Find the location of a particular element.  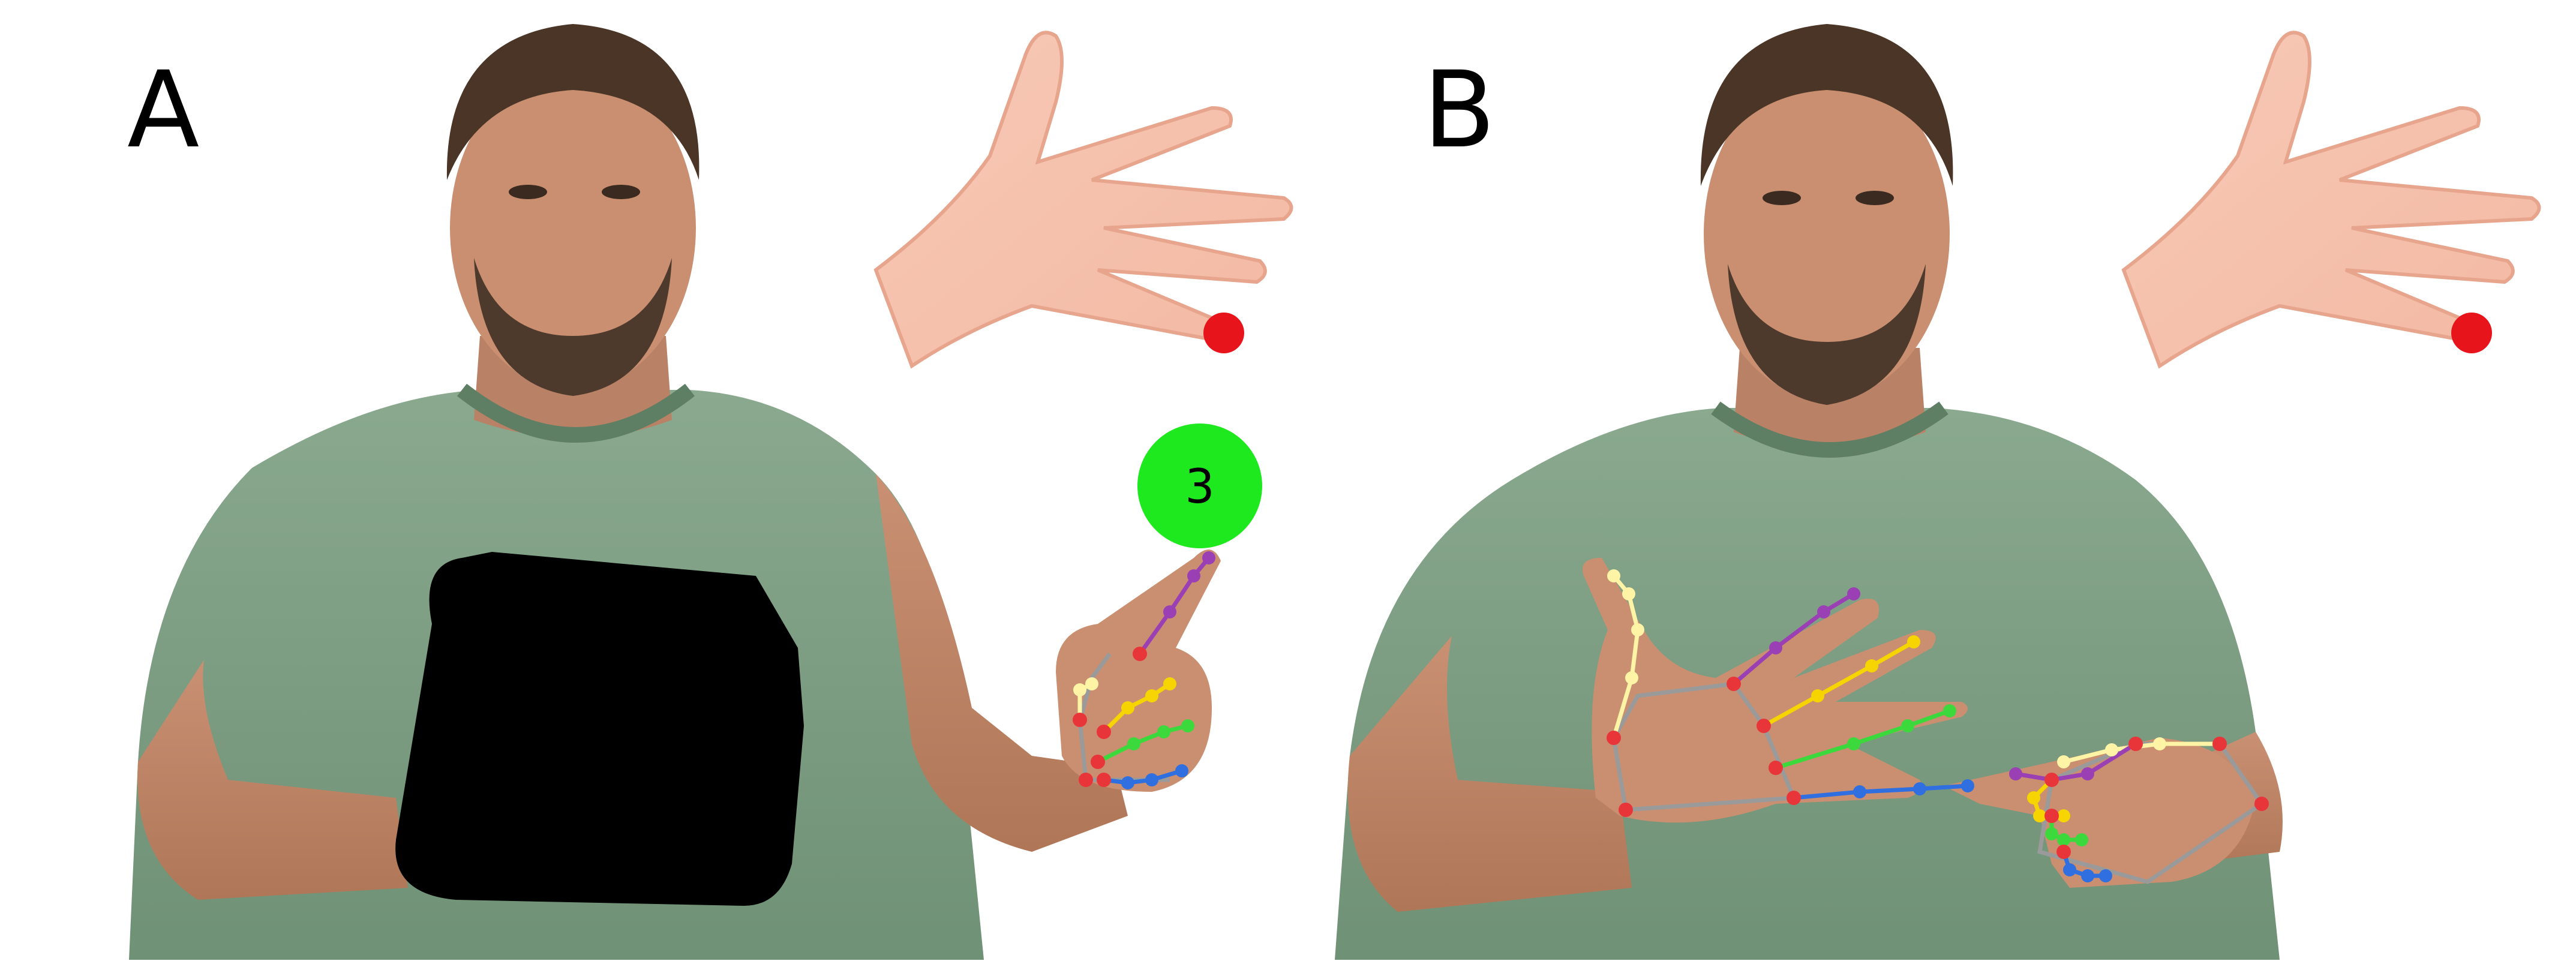

panel-label-b: B is located at coordinates (1460, 110).